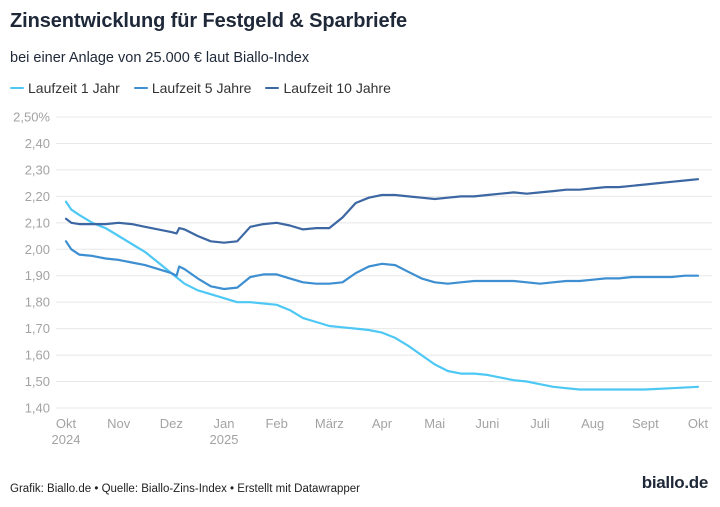 The image size is (720, 507). What do you see at coordinates (487, 423) in the screenshot?
I see `x-tick-label: Juni` at bounding box center [487, 423].